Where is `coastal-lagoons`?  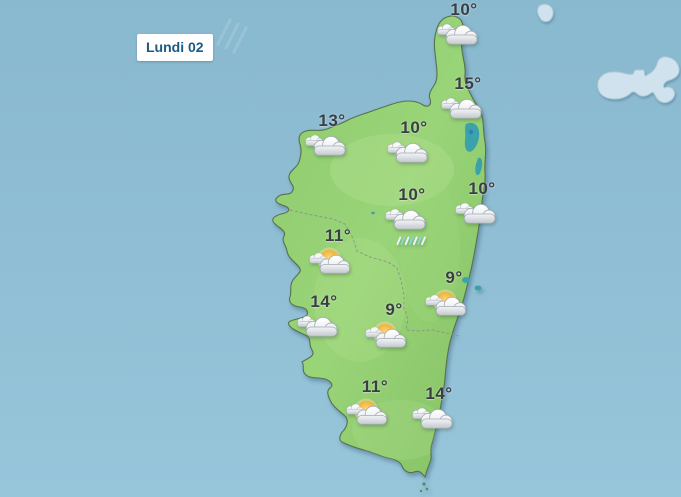 coastal-lagoons is located at coordinates (427, 206).